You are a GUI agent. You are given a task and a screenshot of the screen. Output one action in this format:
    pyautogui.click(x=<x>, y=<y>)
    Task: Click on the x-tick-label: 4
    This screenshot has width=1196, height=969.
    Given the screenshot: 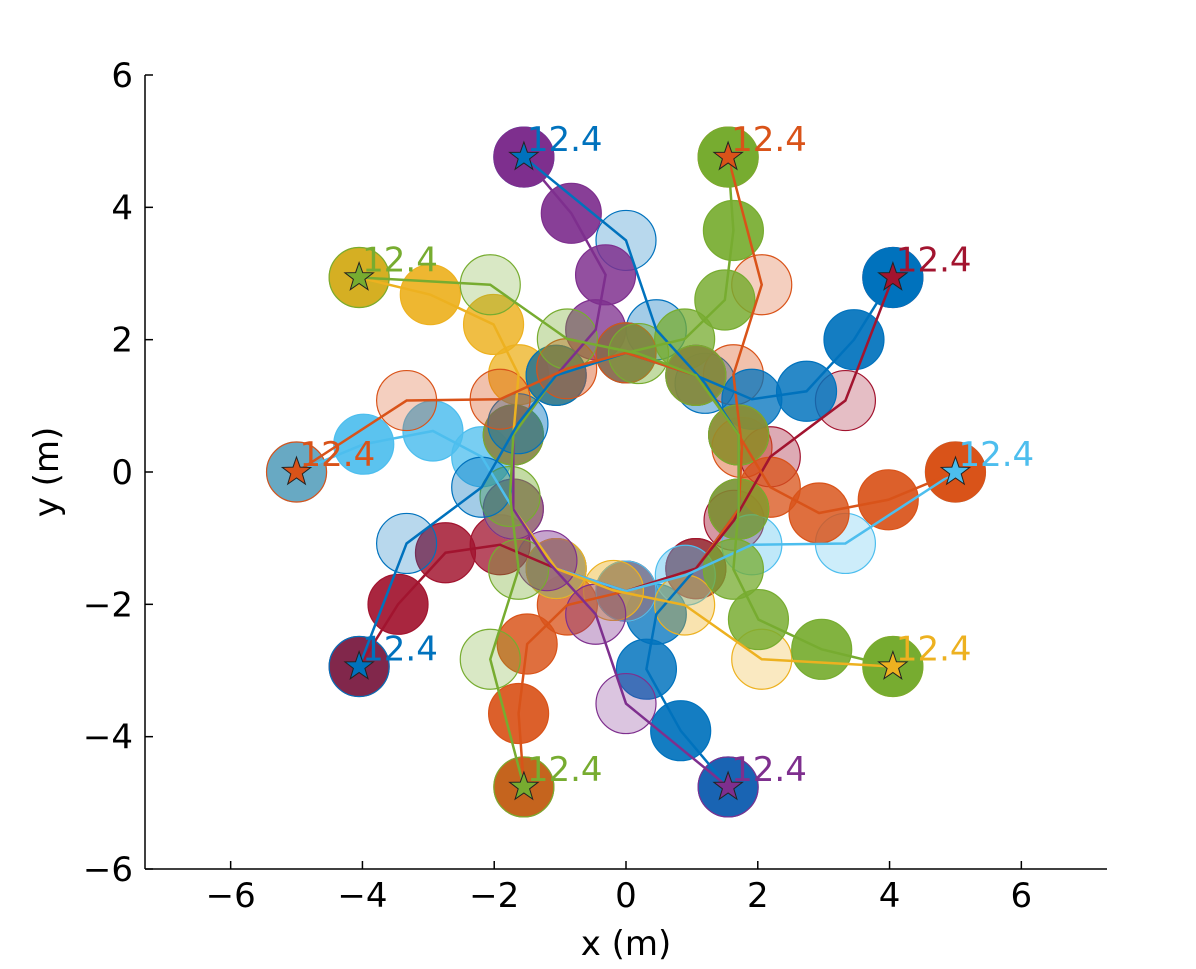 What is the action you would take?
    pyautogui.click(x=890, y=896)
    